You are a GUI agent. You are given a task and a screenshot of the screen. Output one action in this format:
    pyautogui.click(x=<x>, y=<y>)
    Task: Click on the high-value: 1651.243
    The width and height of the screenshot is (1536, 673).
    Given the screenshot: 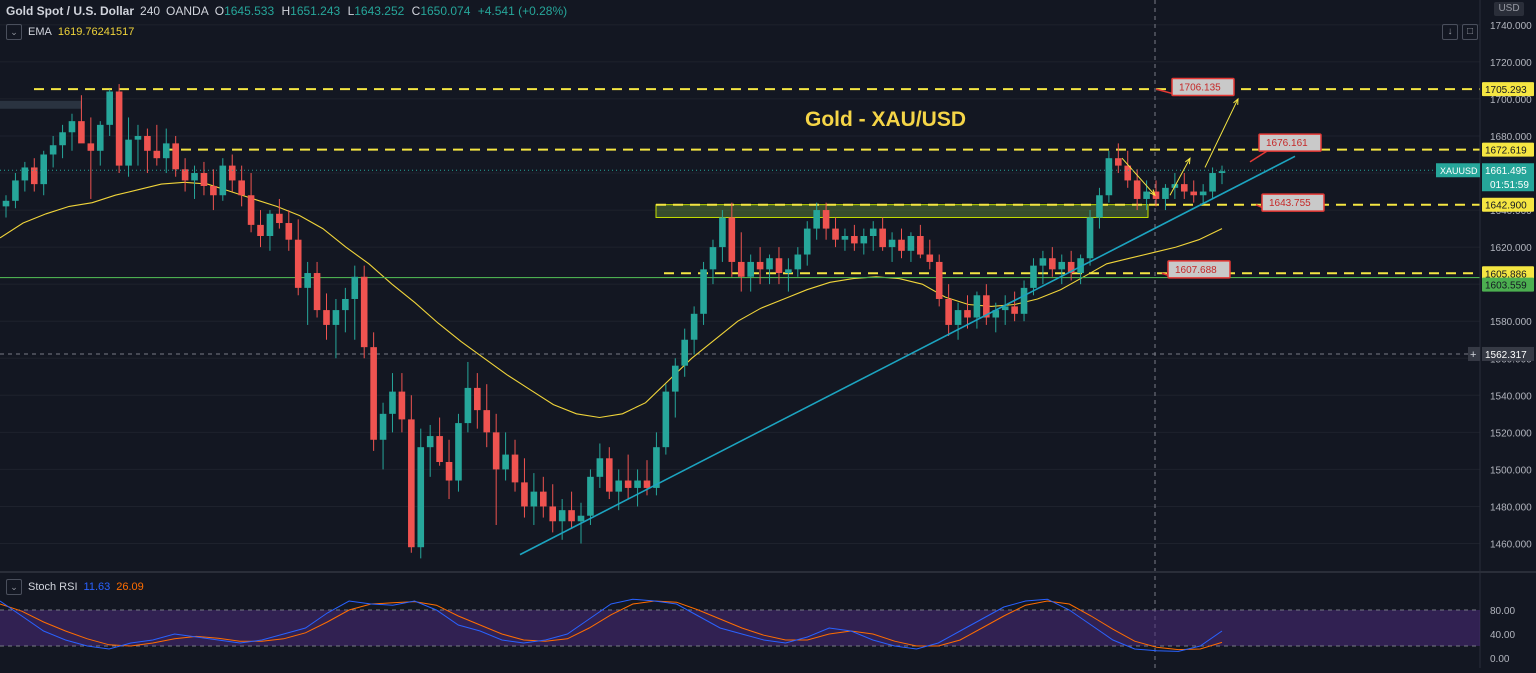 What is the action you would take?
    pyautogui.click(x=315, y=11)
    